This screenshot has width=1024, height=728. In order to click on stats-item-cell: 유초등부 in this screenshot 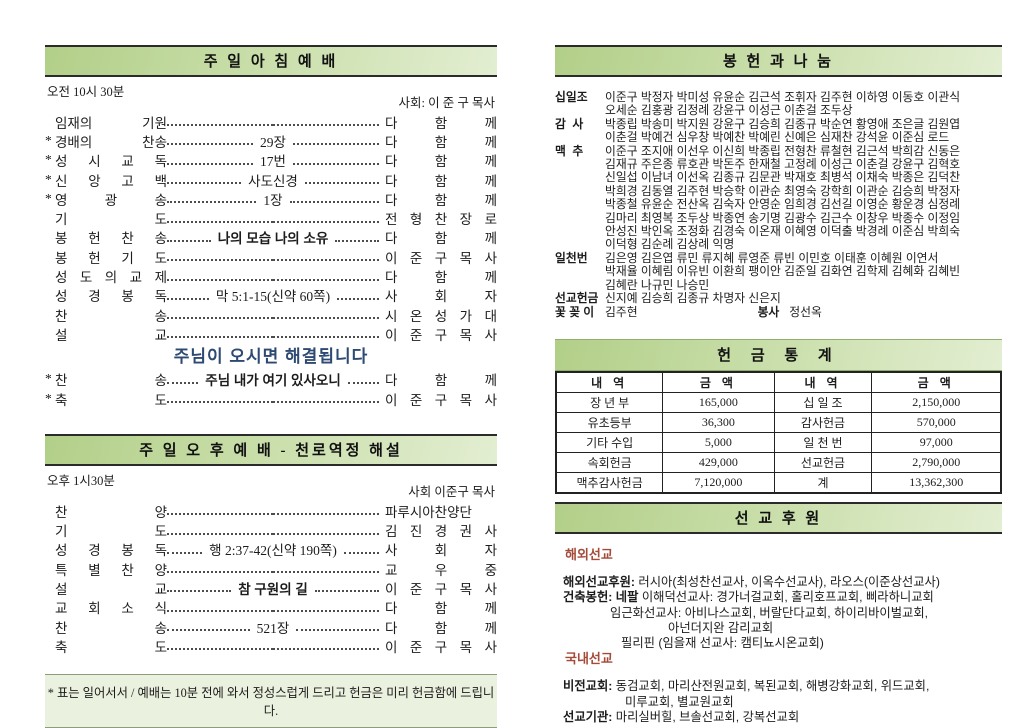, I will do `click(609, 422)`.